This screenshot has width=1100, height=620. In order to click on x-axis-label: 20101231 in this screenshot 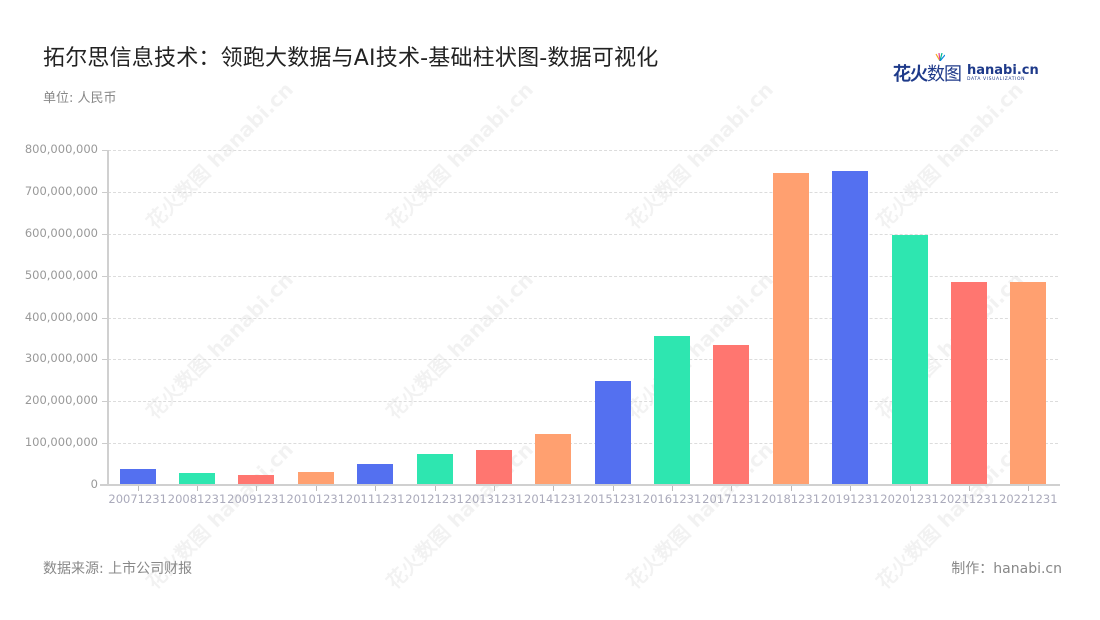, I will do `click(316, 499)`.